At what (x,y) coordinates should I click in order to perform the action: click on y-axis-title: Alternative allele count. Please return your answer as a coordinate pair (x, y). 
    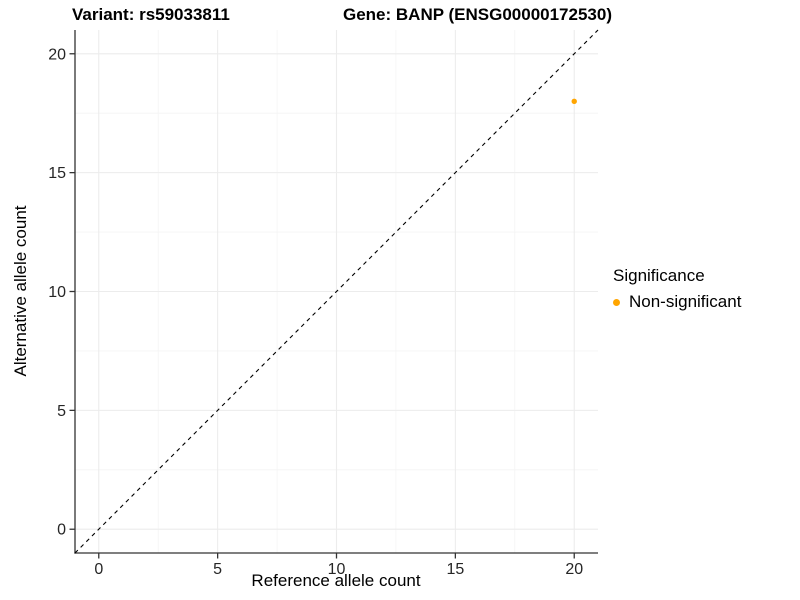
    Looking at the image, I should click on (20, 291).